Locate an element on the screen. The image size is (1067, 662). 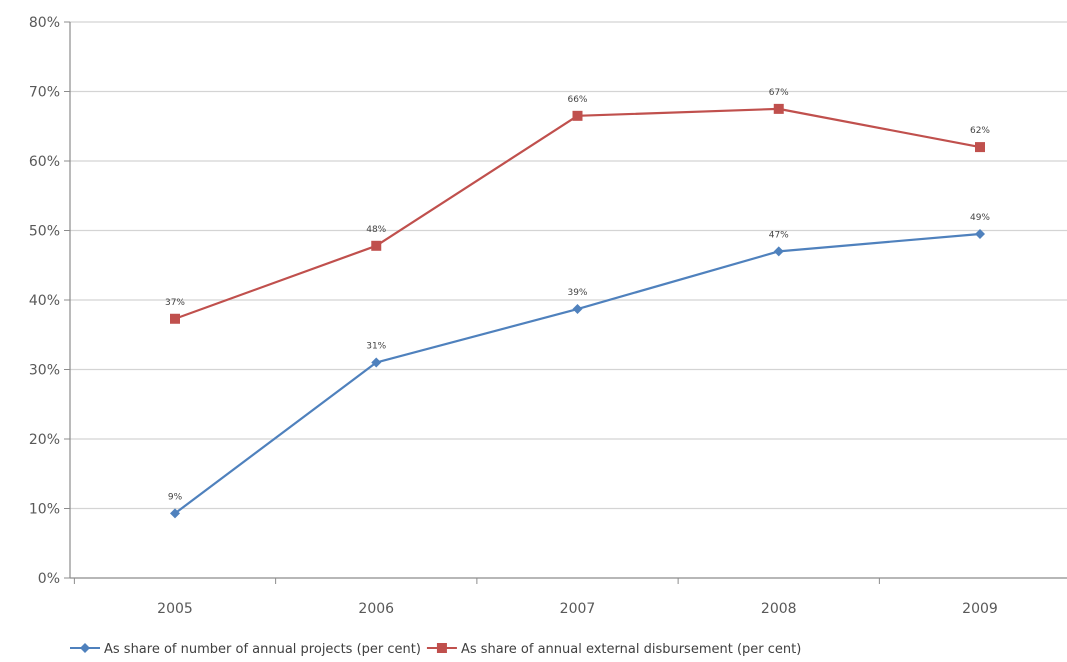
x-tick-label: 2009 is located at coordinates (980, 609).